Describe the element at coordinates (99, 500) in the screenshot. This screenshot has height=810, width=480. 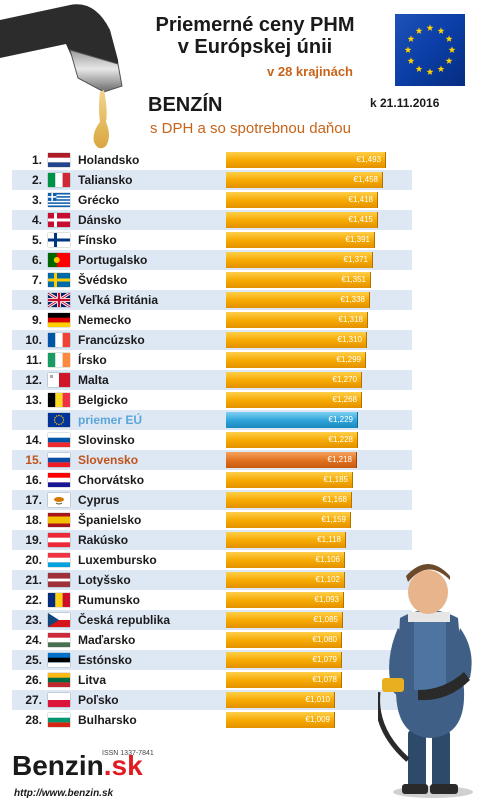
I see `country-label: Cyprus` at that location.